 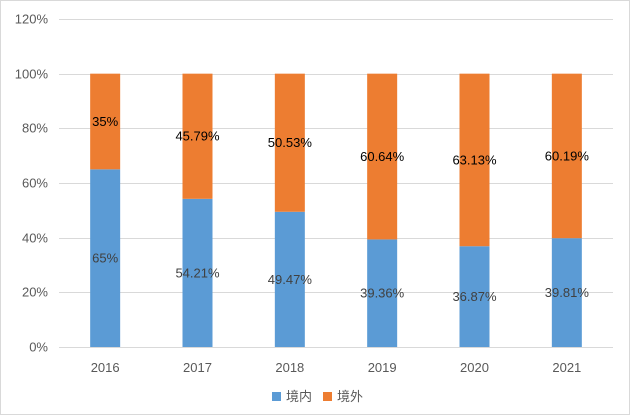 I want to click on y-tick-label: 40%, so click(x=35, y=238).